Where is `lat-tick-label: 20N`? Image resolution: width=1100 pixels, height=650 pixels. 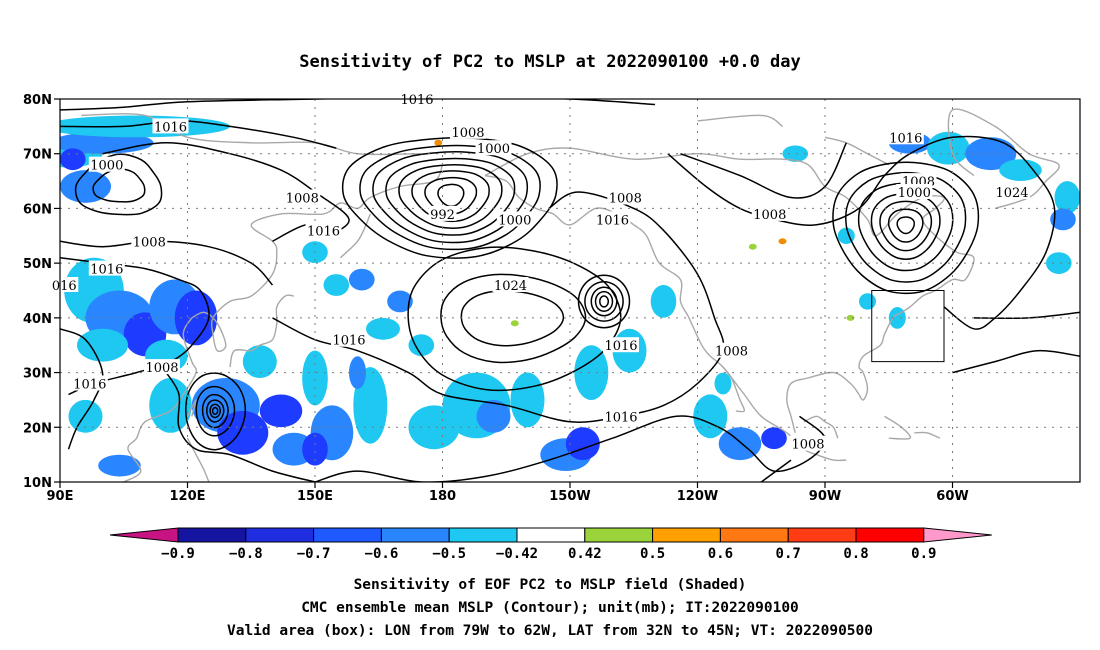 lat-tick-label: 20N is located at coordinates (37, 428).